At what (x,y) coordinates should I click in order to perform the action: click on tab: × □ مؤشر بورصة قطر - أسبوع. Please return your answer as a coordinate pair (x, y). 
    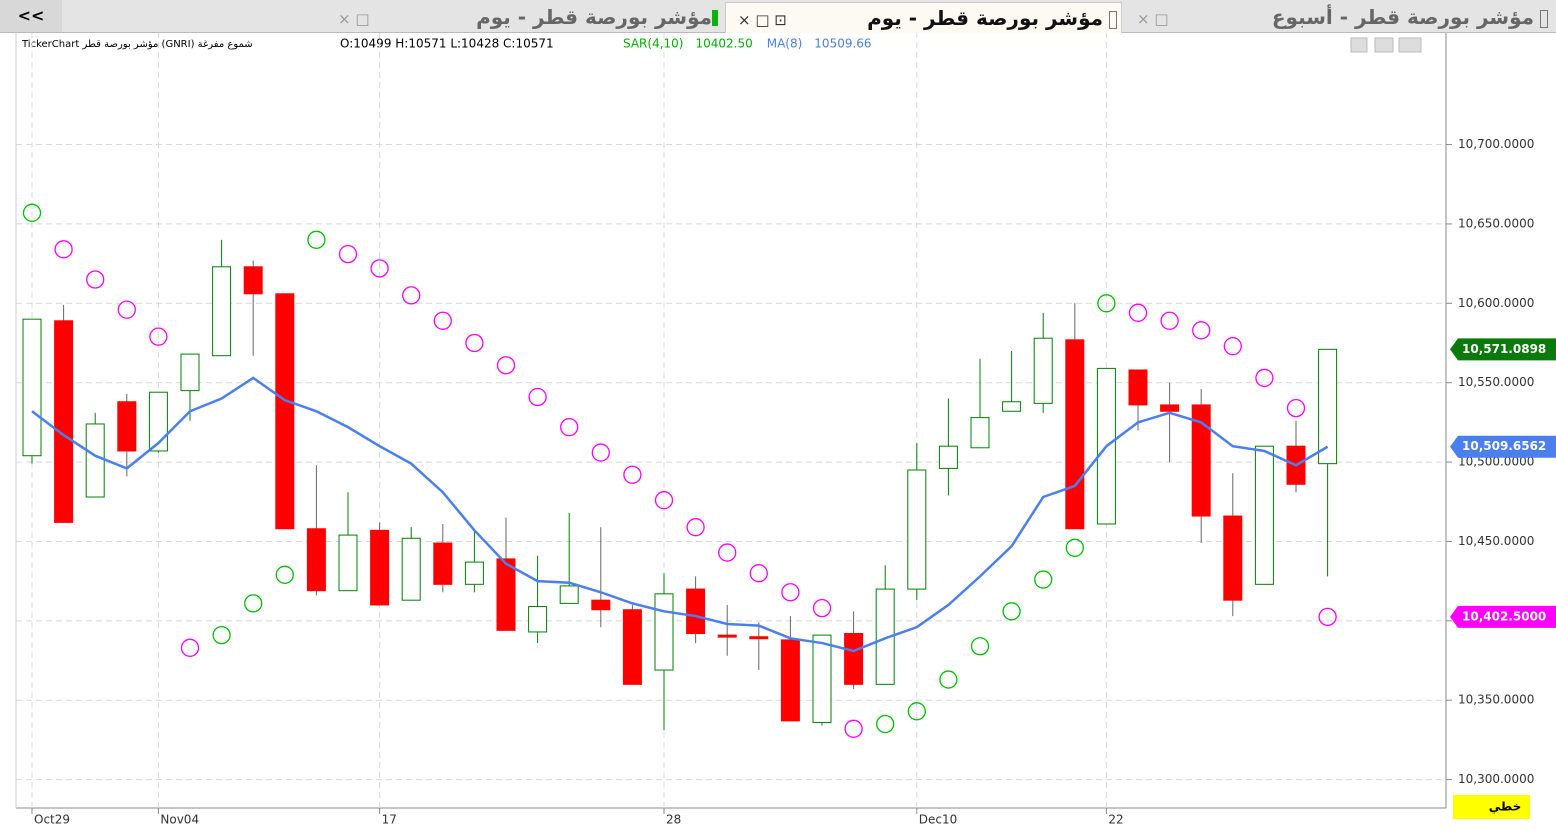
    Looking at the image, I should click on (1340, 17).